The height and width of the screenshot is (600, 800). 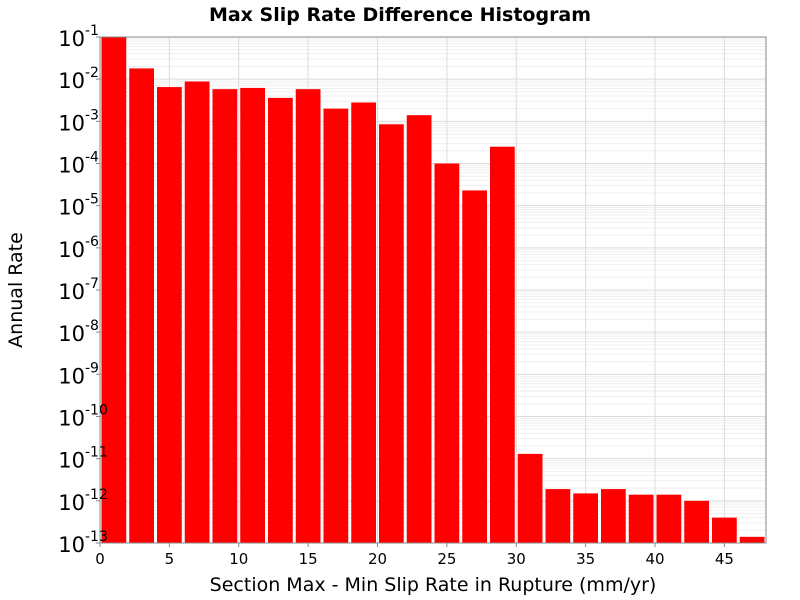 What do you see at coordinates (96, 453) in the screenshot?
I see `y-tick-exponent: -11` at bounding box center [96, 453].